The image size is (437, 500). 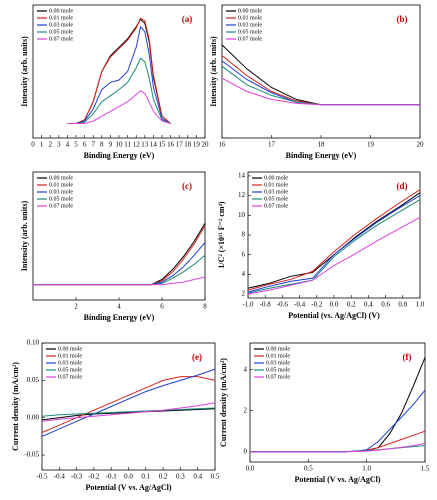 What do you see at coordinates (407, 357) in the screenshot?
I see `panel-label: (f)` at bounding box center [407, 357].